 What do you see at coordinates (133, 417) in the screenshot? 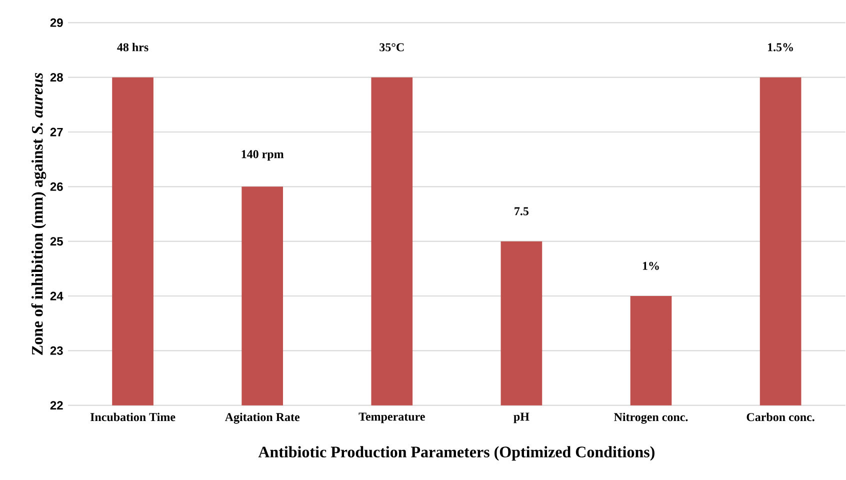
I see `x-tick-label: Incubation Time` at bounding box center [133, 417].